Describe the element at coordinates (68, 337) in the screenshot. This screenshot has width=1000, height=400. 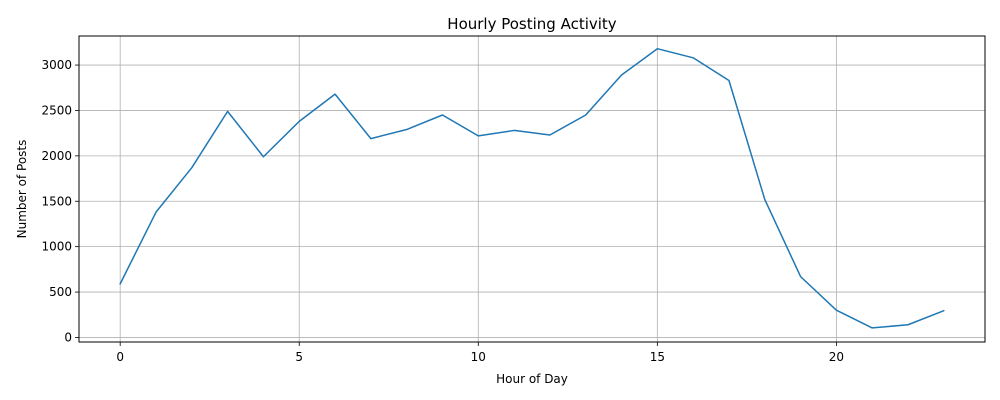
I see `y-tick-label: 0` at that location.